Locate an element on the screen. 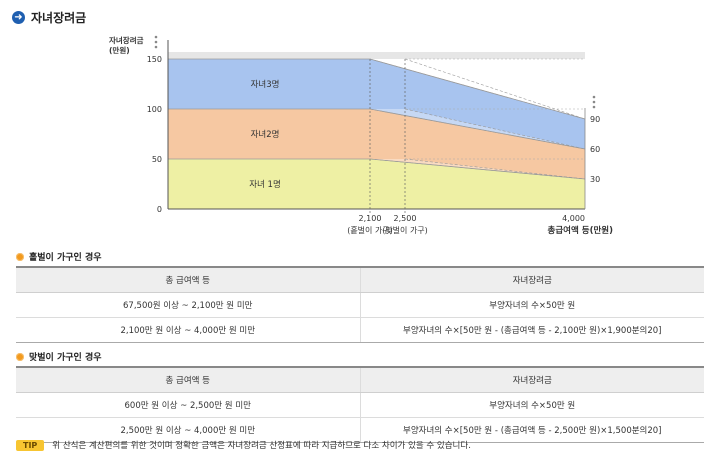 Image resolution: width=720 pixels, height=458 pixels. section-title: 맞벌이 가구인 경우 is located at coordinates (65, 358).